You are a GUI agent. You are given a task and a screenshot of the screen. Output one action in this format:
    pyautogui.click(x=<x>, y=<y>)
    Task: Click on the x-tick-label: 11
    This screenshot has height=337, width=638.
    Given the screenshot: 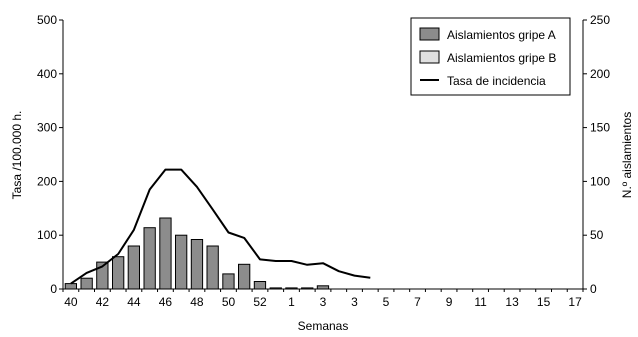 What is the action you would take?
    pyautogui.click(x=480, y=302)
    